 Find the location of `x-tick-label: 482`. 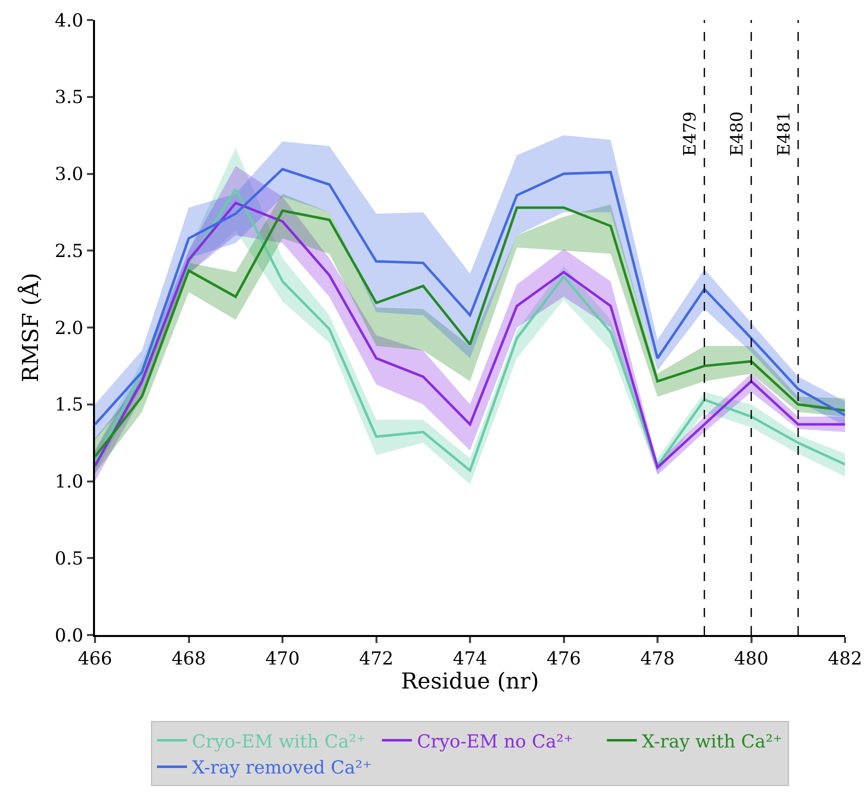

x-tick-label: 482 is located at coordinates (845, 659).